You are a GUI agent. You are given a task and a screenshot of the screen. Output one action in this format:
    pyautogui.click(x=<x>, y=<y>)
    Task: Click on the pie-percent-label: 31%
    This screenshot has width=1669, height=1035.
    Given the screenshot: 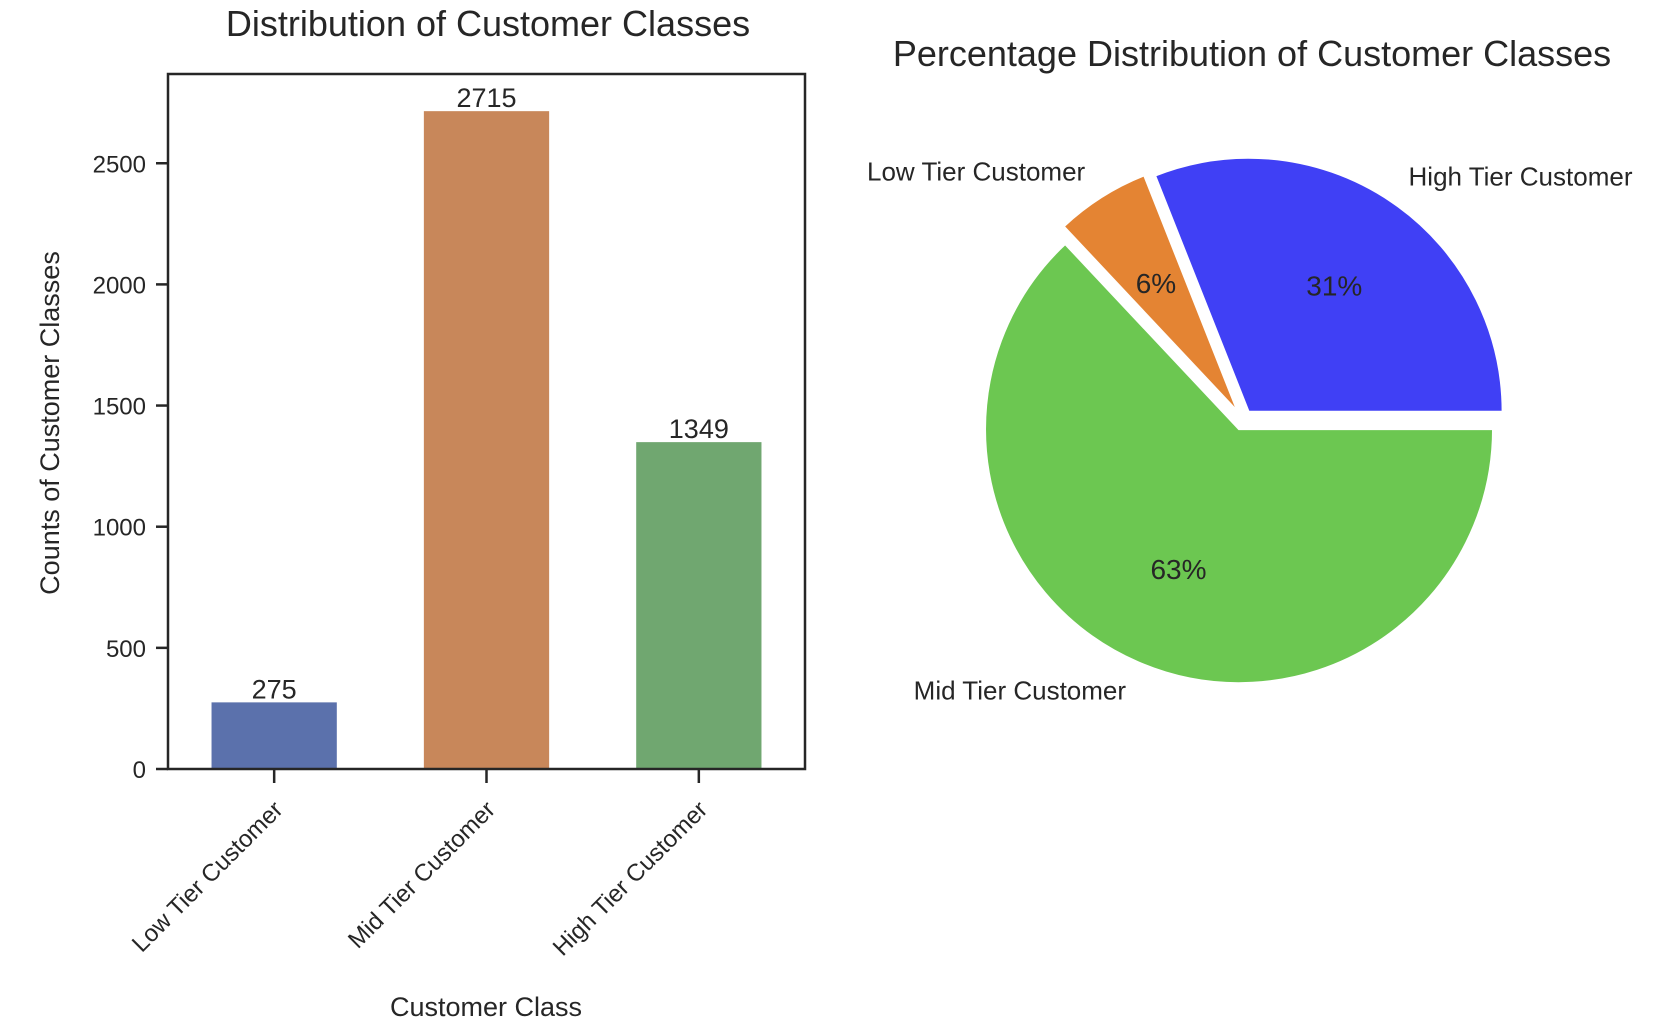 What is the action you would take?
    pyautogui.click(x=1334, y=286)
    